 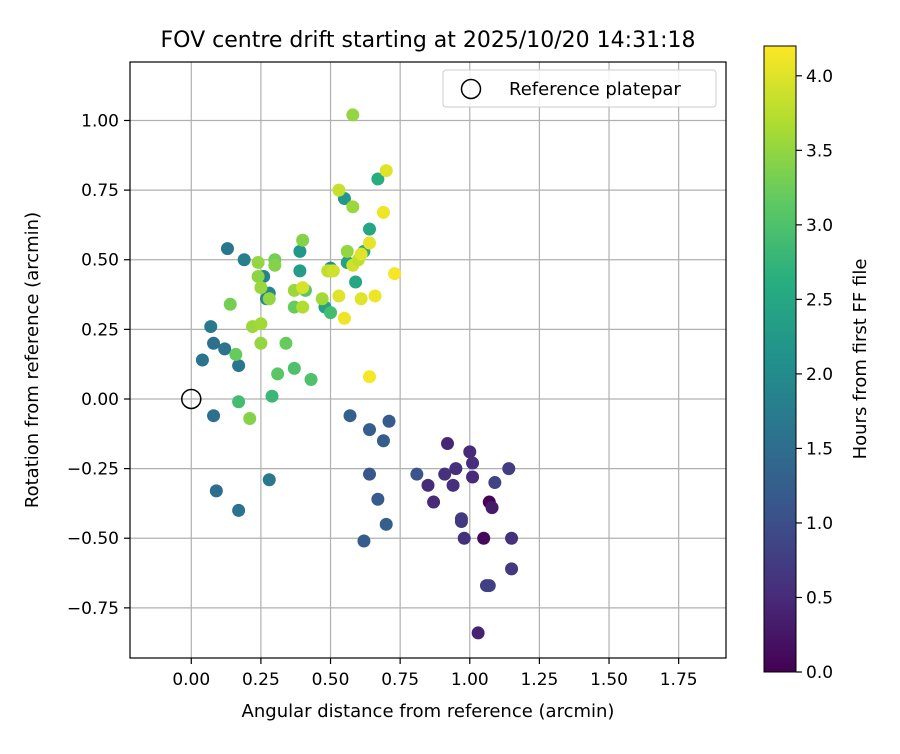 I want to click on y-axis-label: Rotation from reference (arcmin), so click(x=32, y=360).